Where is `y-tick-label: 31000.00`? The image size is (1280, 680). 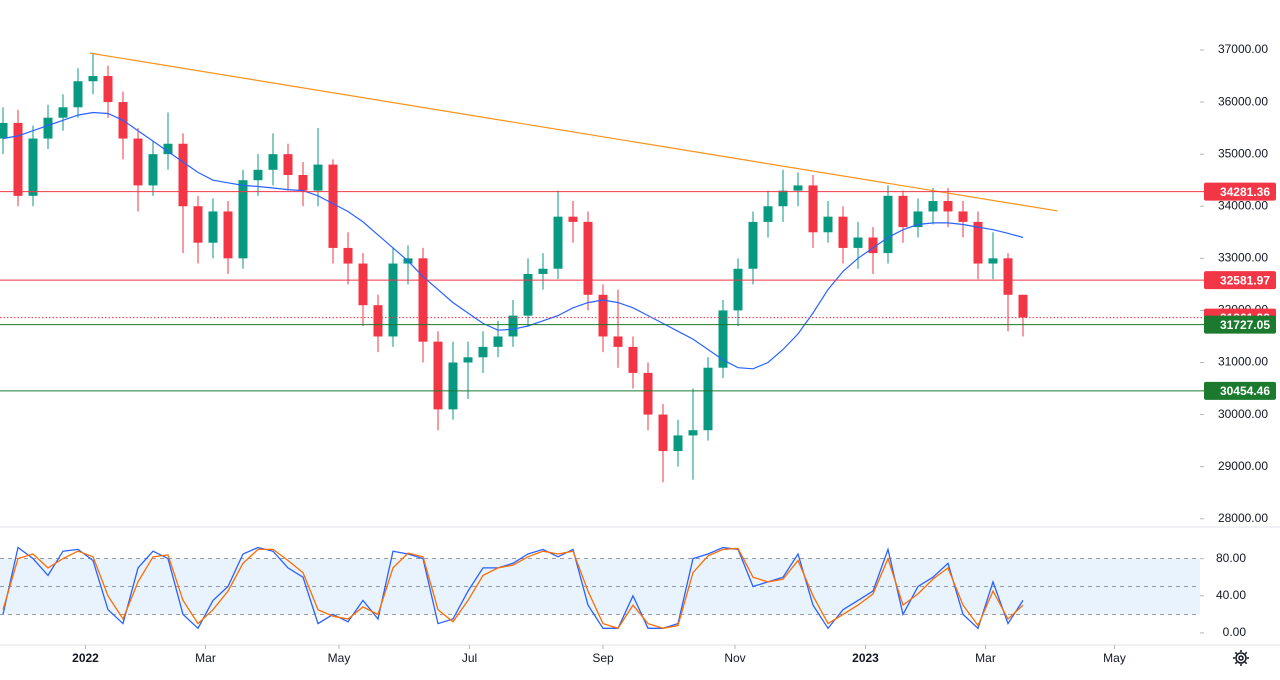 y-tick-label: 31000.00 is located at coordinates (1243, 362).